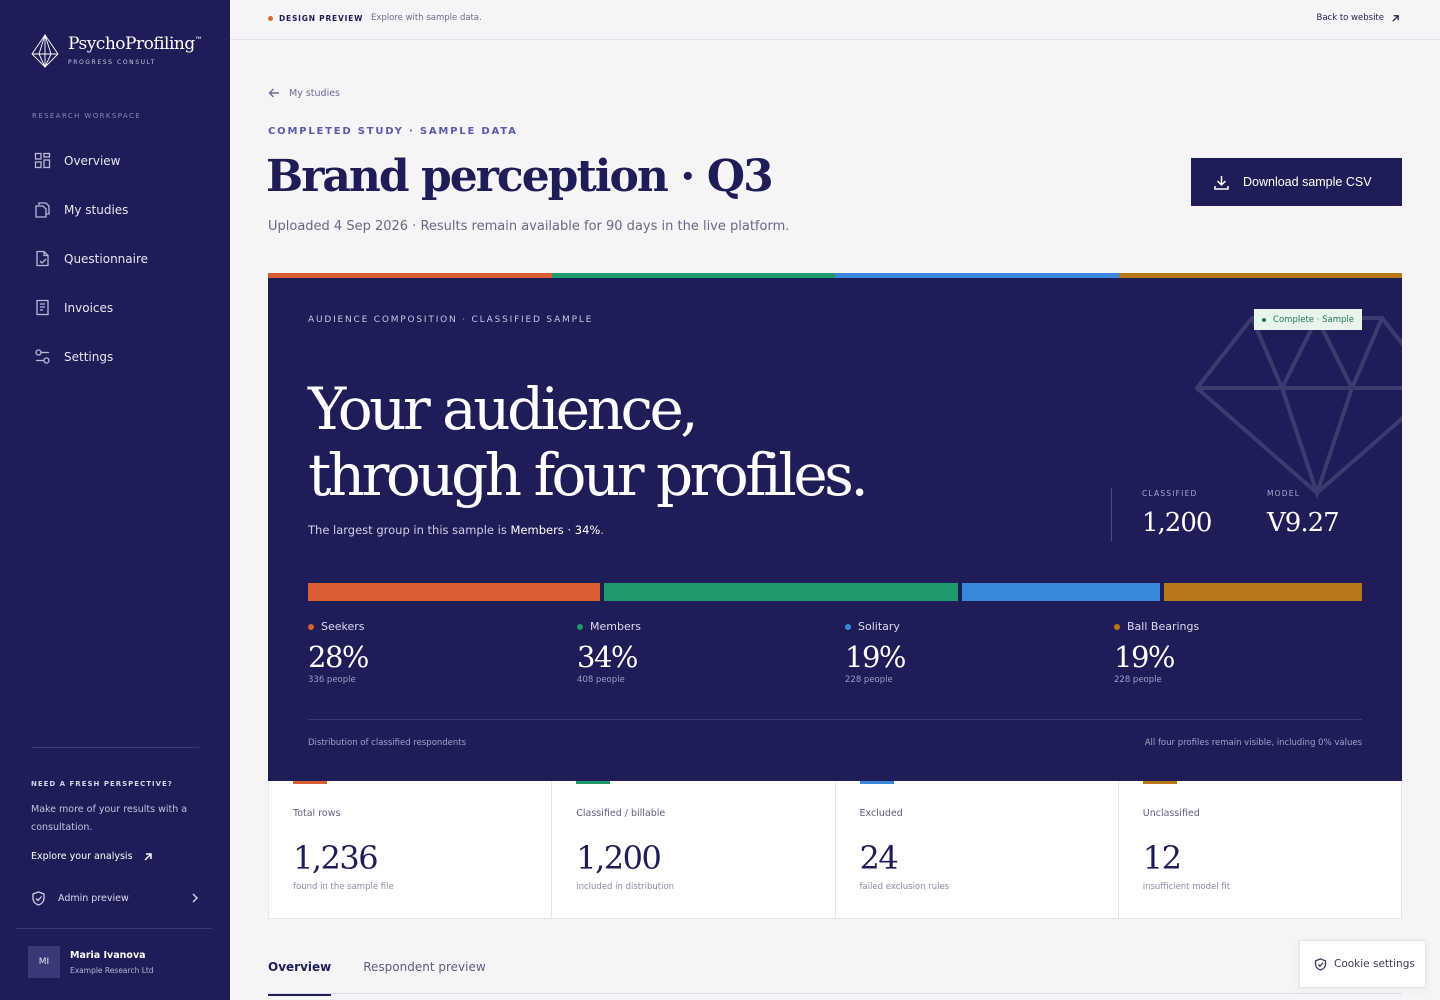 The width and height of the screenshot is (1440, 1000). Describe the element at coordinates (42, 356) in the screenshot. I see `sliders-icon` at that location.